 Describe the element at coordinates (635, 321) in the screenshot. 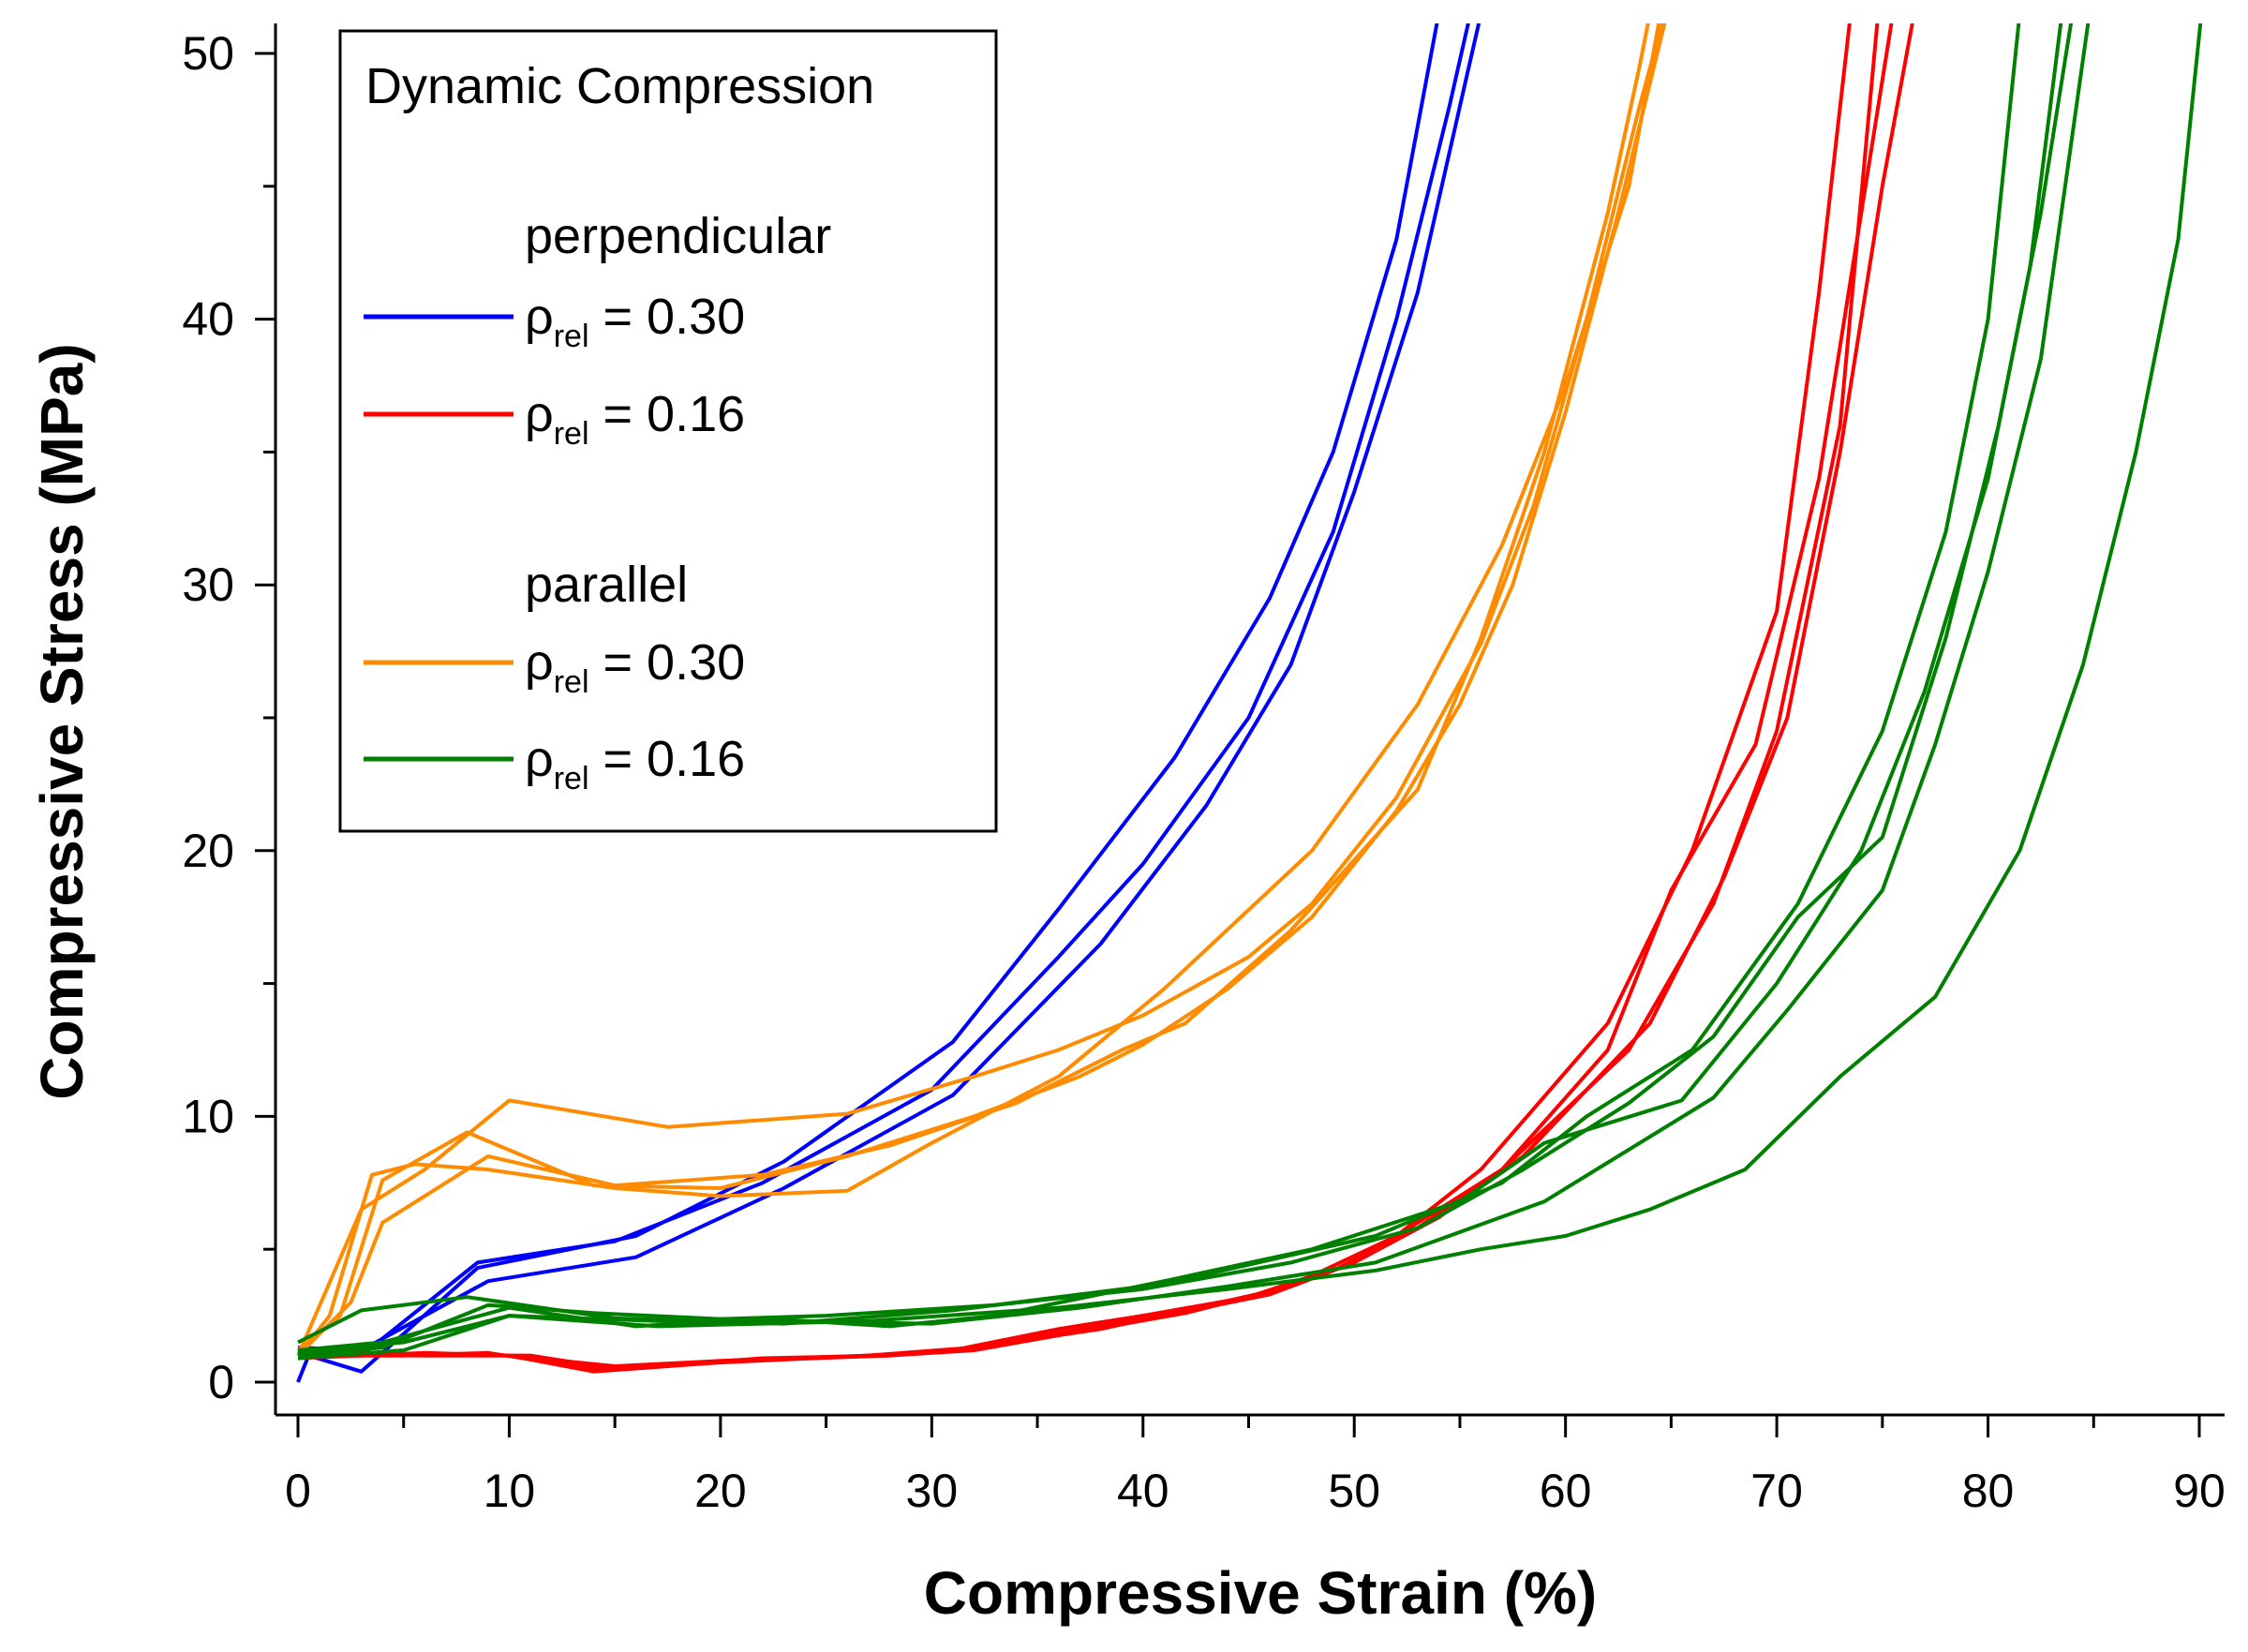

I see `legend-label-perpendicular-030: ρrel = 0.30` at that location.